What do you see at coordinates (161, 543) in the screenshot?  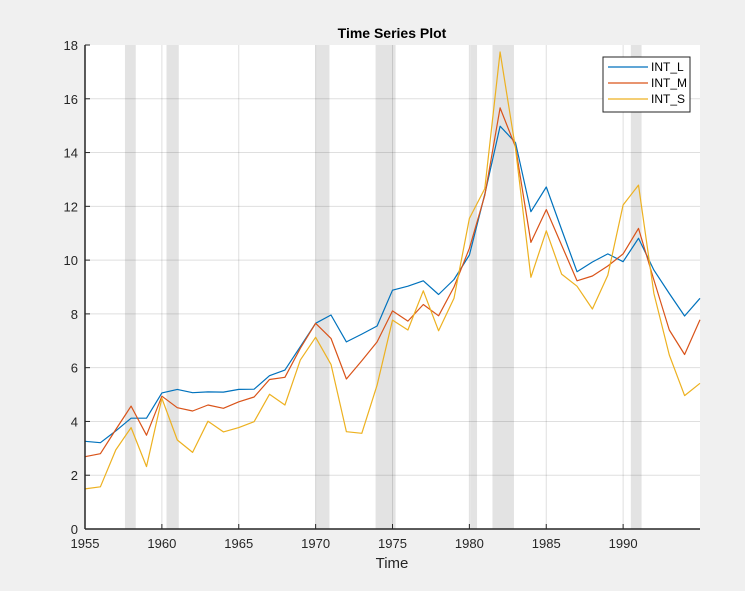 I see `x-tick-label: 1960` at bounding box center [161, 543].